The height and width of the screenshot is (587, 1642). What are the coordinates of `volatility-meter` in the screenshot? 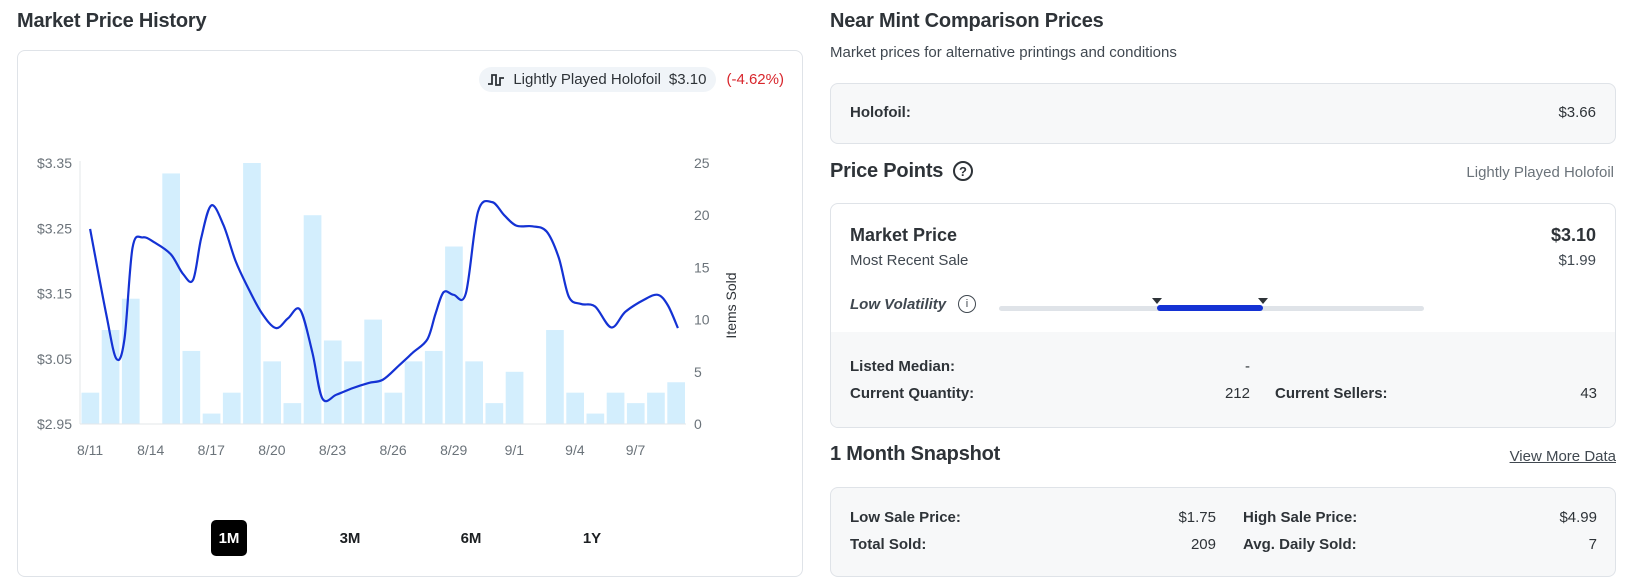 It's located at (1211, 304).